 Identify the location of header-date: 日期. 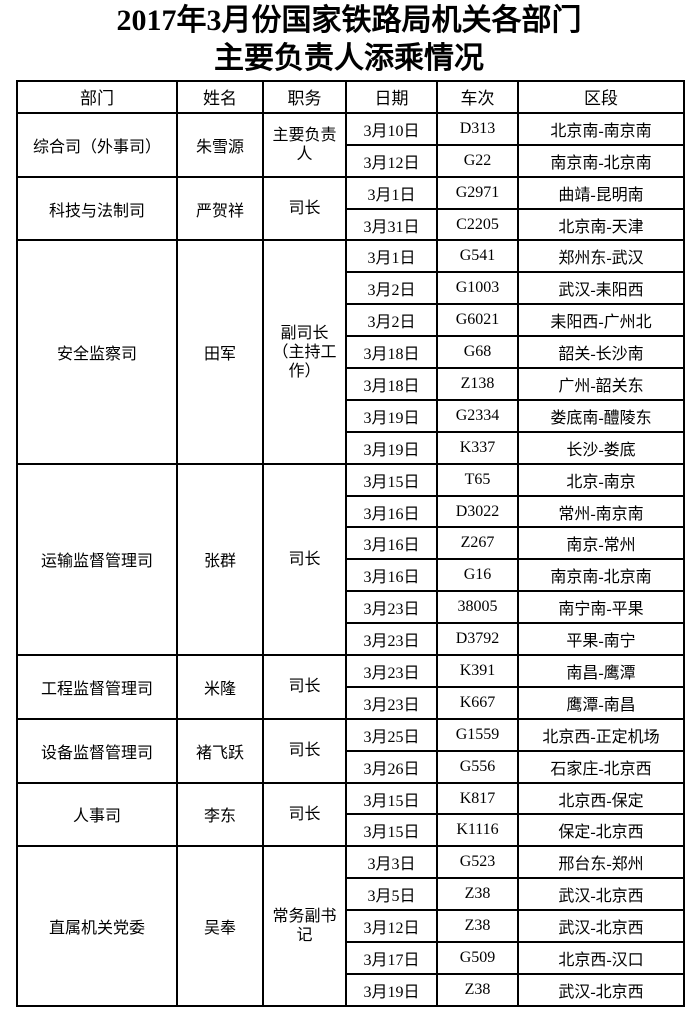
(391, 97).